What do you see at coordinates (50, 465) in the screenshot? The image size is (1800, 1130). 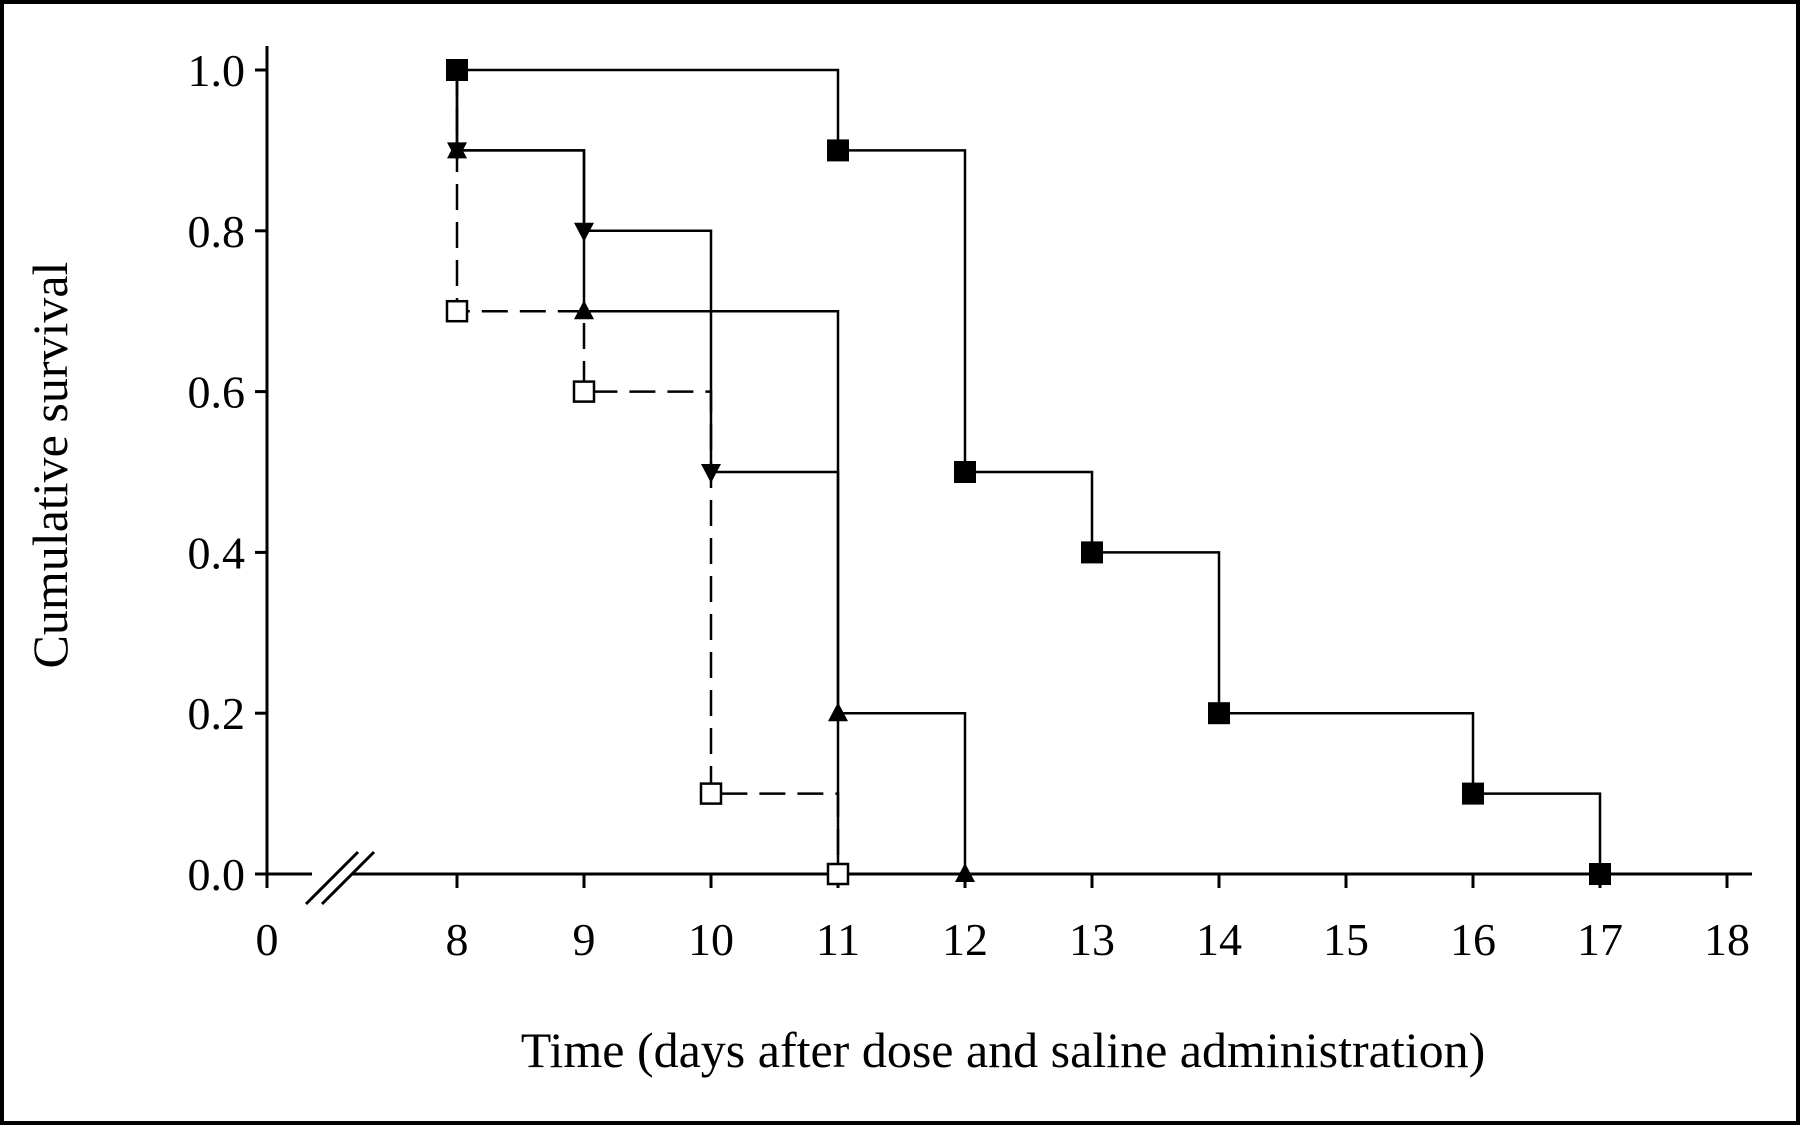 I see `y-axis-title: Cumulative survival` at bounding box center [50, 465].